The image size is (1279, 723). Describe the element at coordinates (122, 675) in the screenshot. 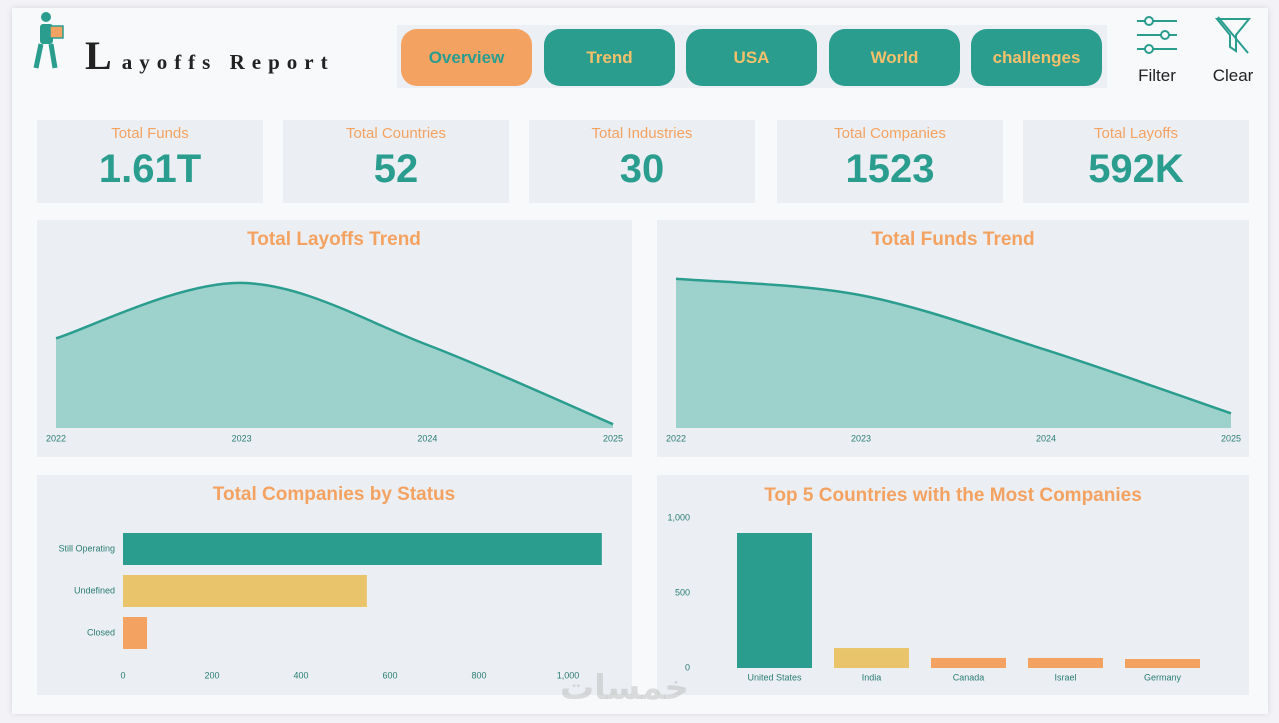

I see `x-tick-label: 0` at that location.